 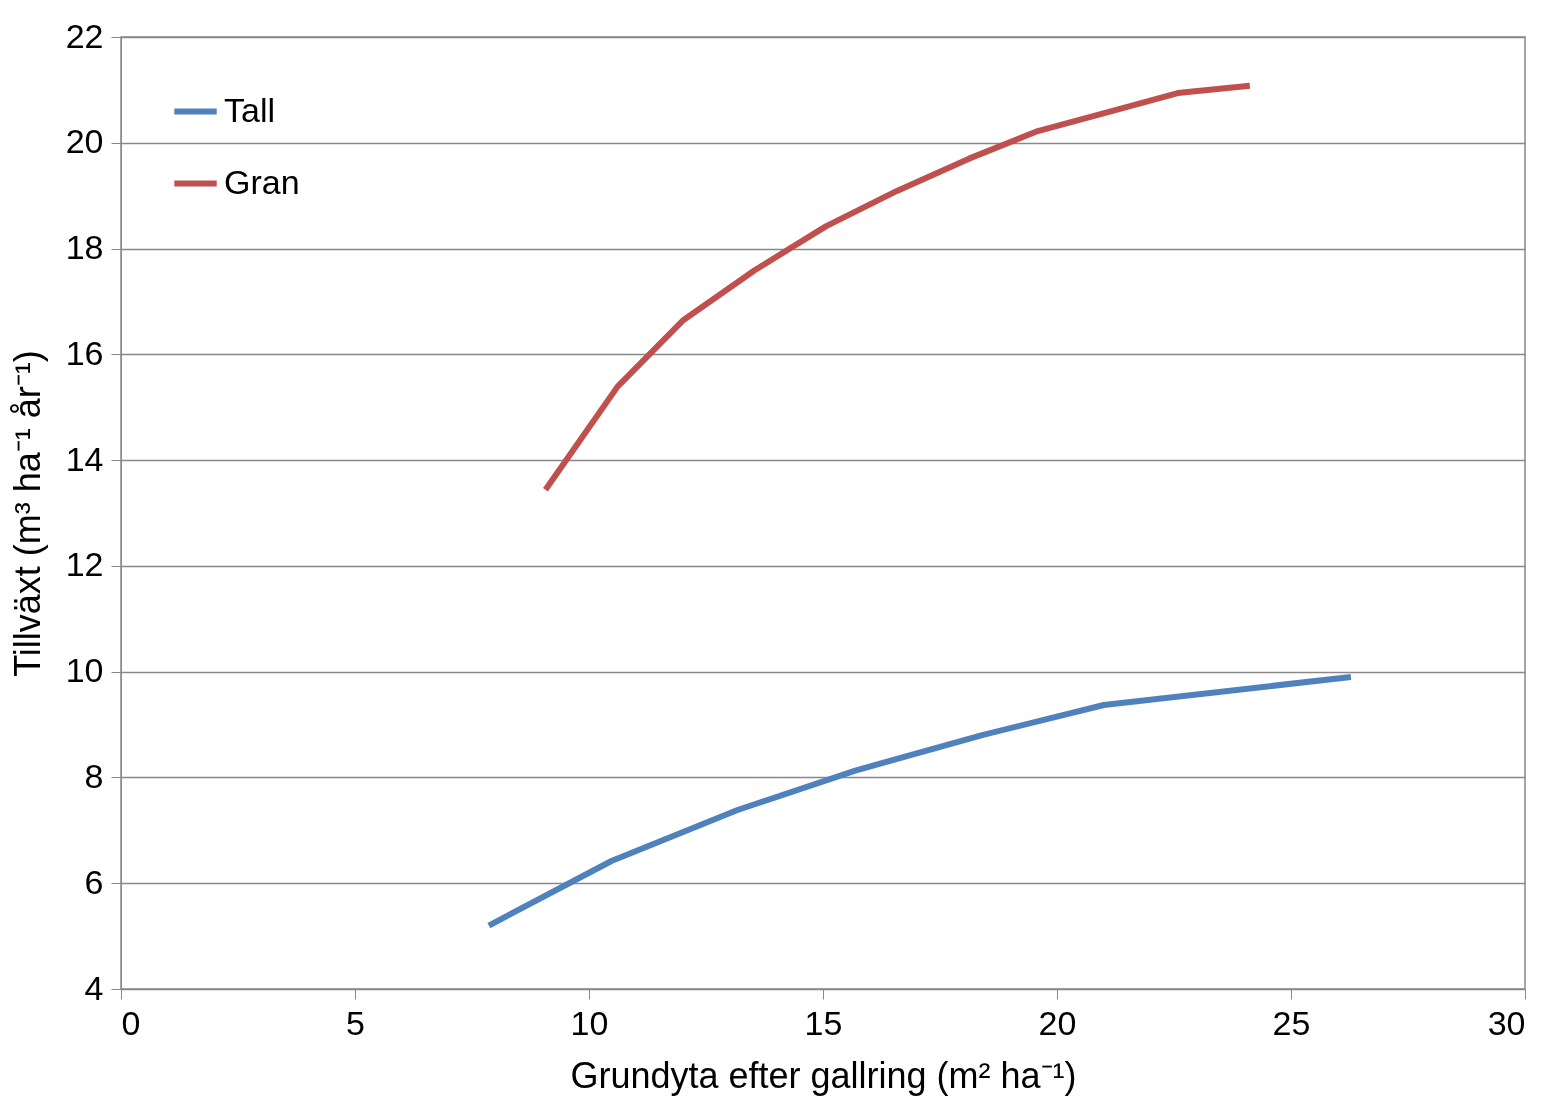 What do you see at coordinates (84, 247) in the screenshot?
I see `y-tick-label: 18` at bounding box center [84, 247].